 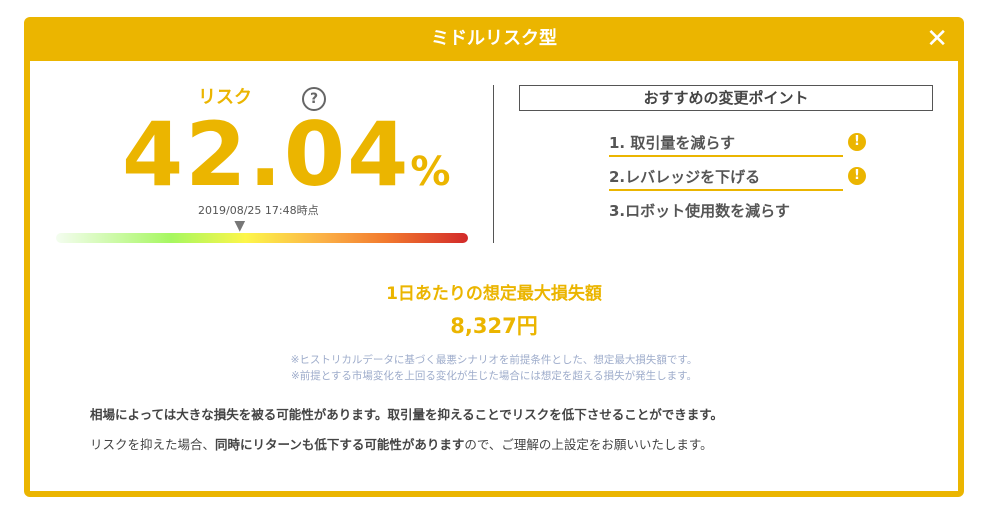 What do you see at coordinates (287, 155) in the screenshot?
I see `risk-value: 42.04%` at bounding box center [287, 155].